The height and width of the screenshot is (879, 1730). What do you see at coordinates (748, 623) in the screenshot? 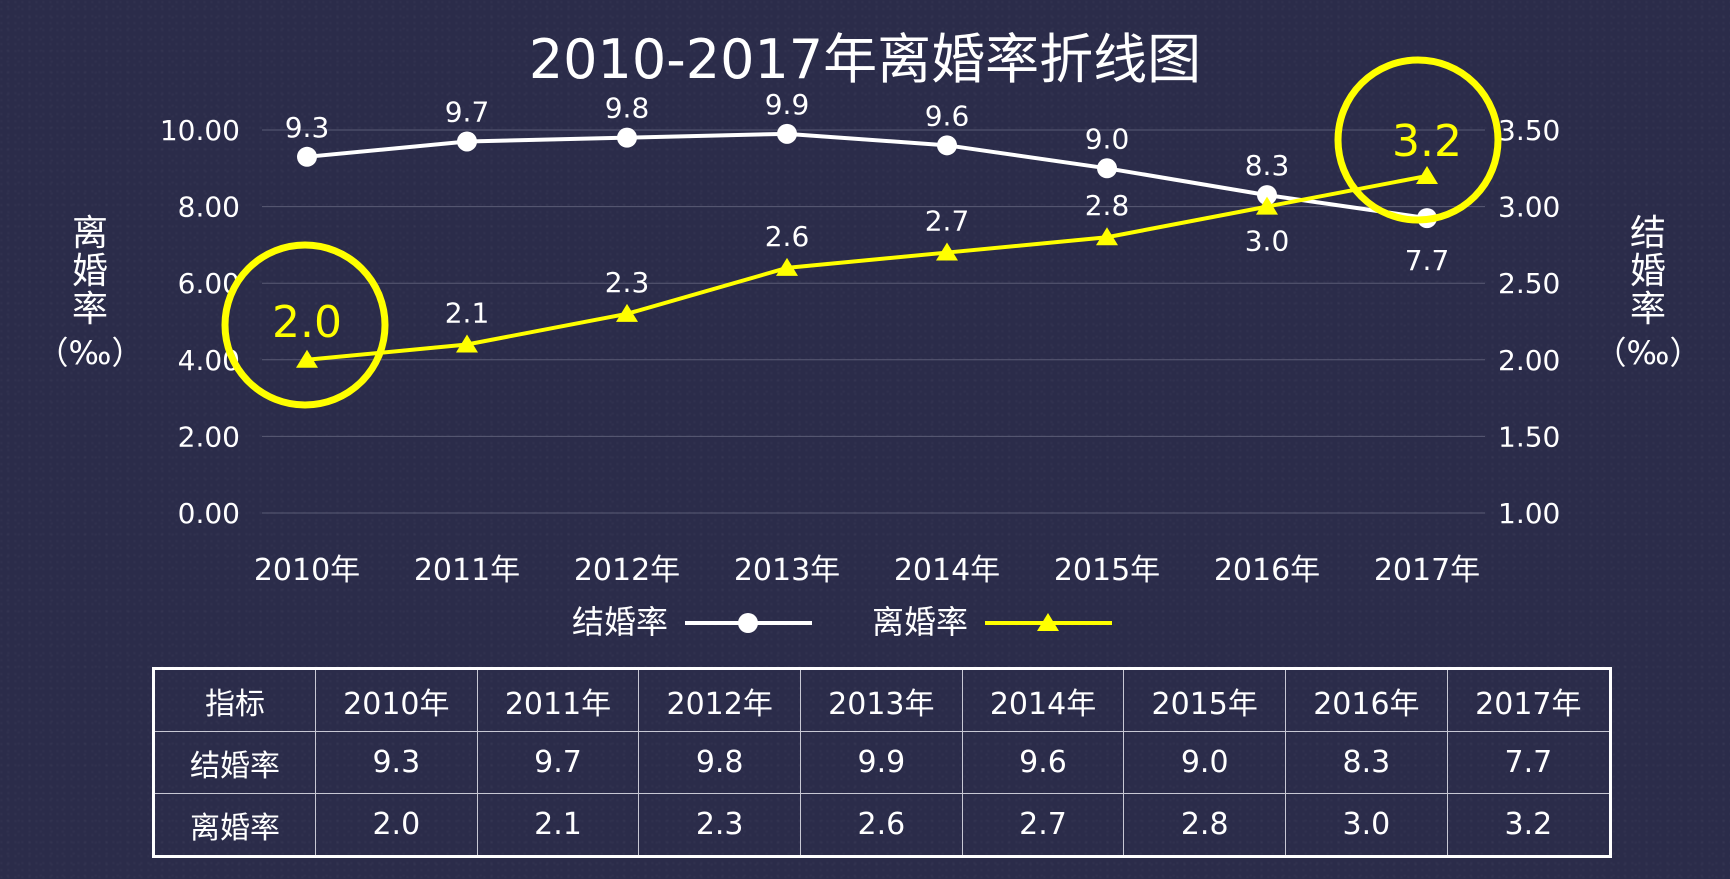
I see `legend-marker-marriage` at bounding box center [748, 623].